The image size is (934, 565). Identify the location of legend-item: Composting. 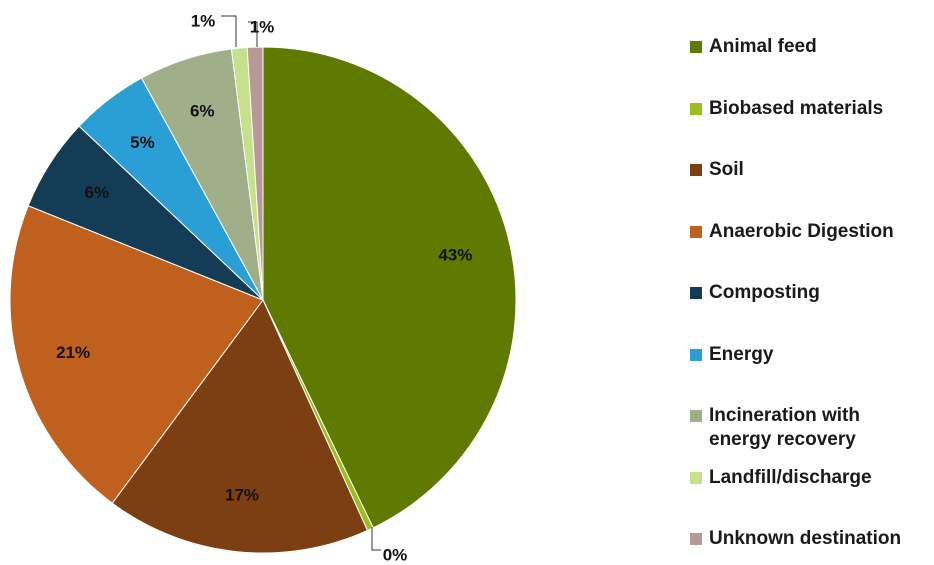
(807, 293).